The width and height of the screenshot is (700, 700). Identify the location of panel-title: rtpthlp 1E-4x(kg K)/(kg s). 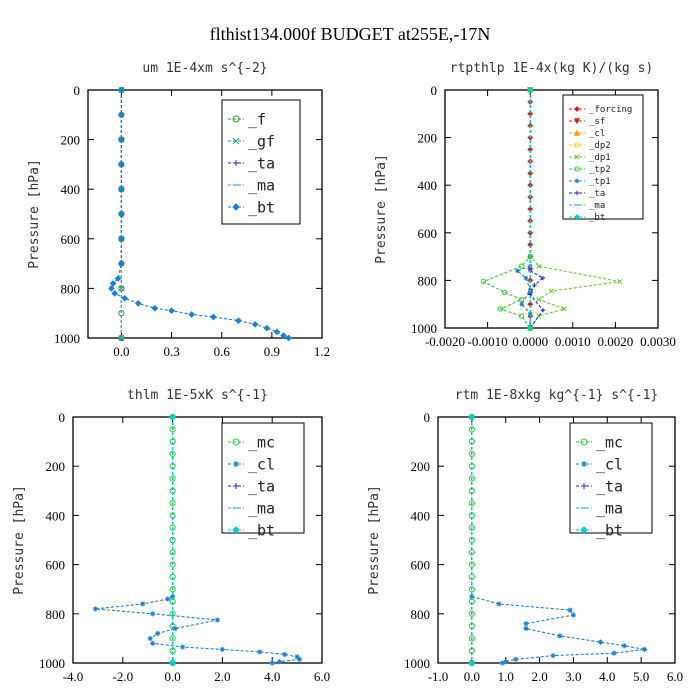
(552, 68).